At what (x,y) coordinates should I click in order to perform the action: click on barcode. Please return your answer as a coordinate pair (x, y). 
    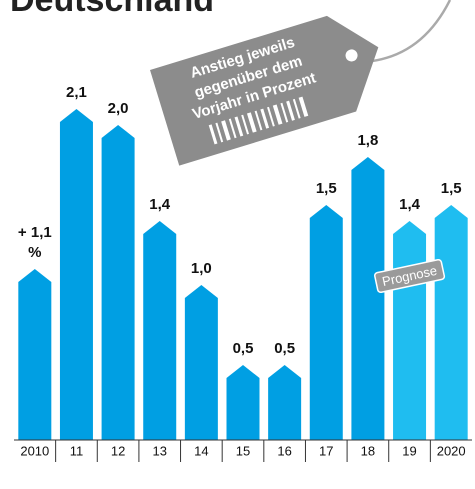
    Looking at the image, I should click on (258, 120).